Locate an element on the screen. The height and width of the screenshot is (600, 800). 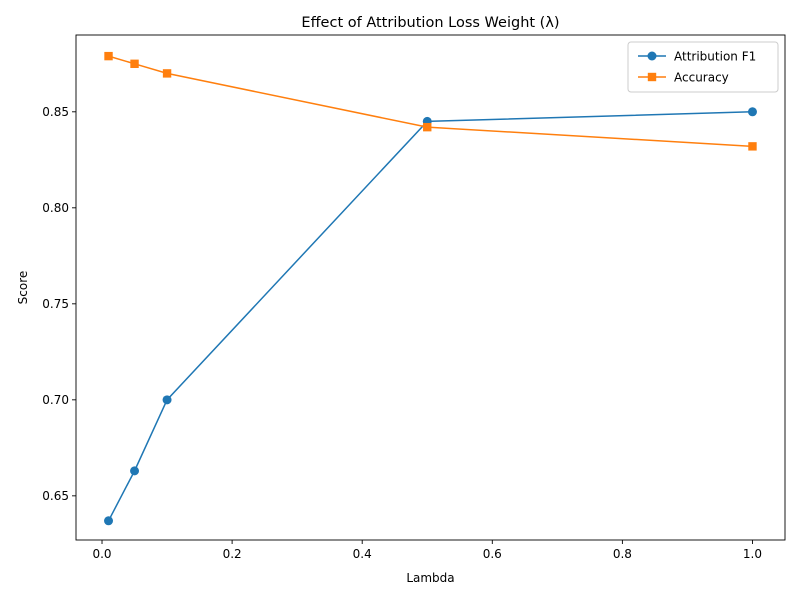
chart-title: Effect of Attribution Loss Weight (λ) is located at coordinates (430, 23).